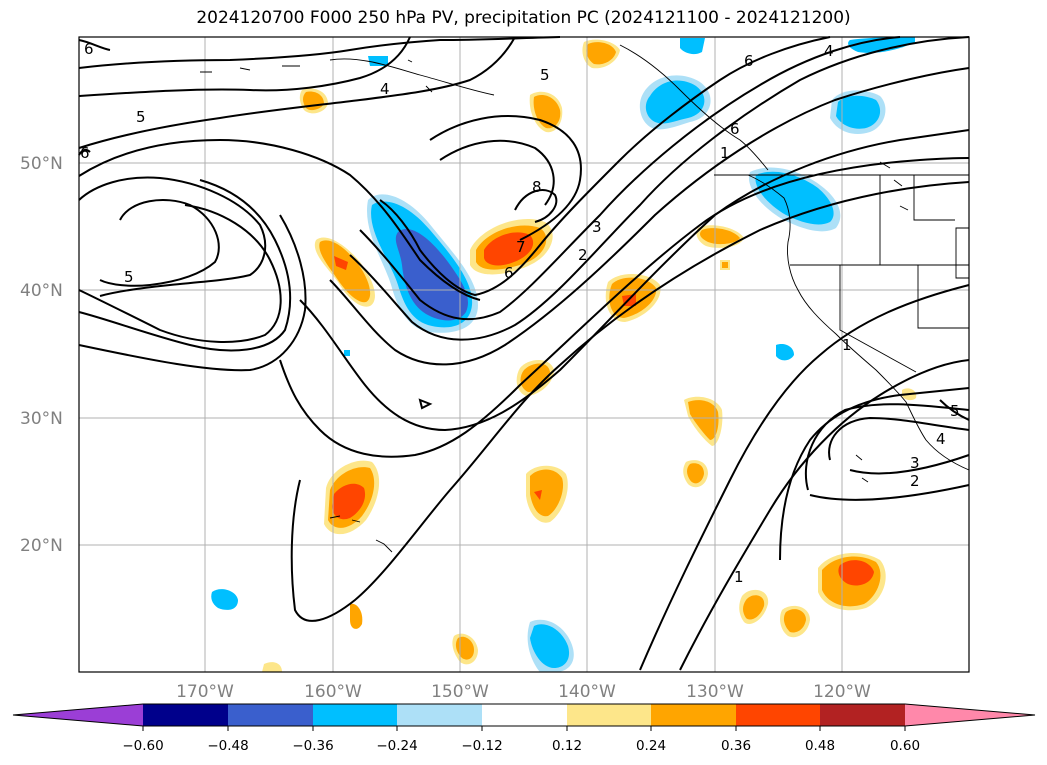  I want to click on lon-label-150w: 150°W, so click(460, 692).